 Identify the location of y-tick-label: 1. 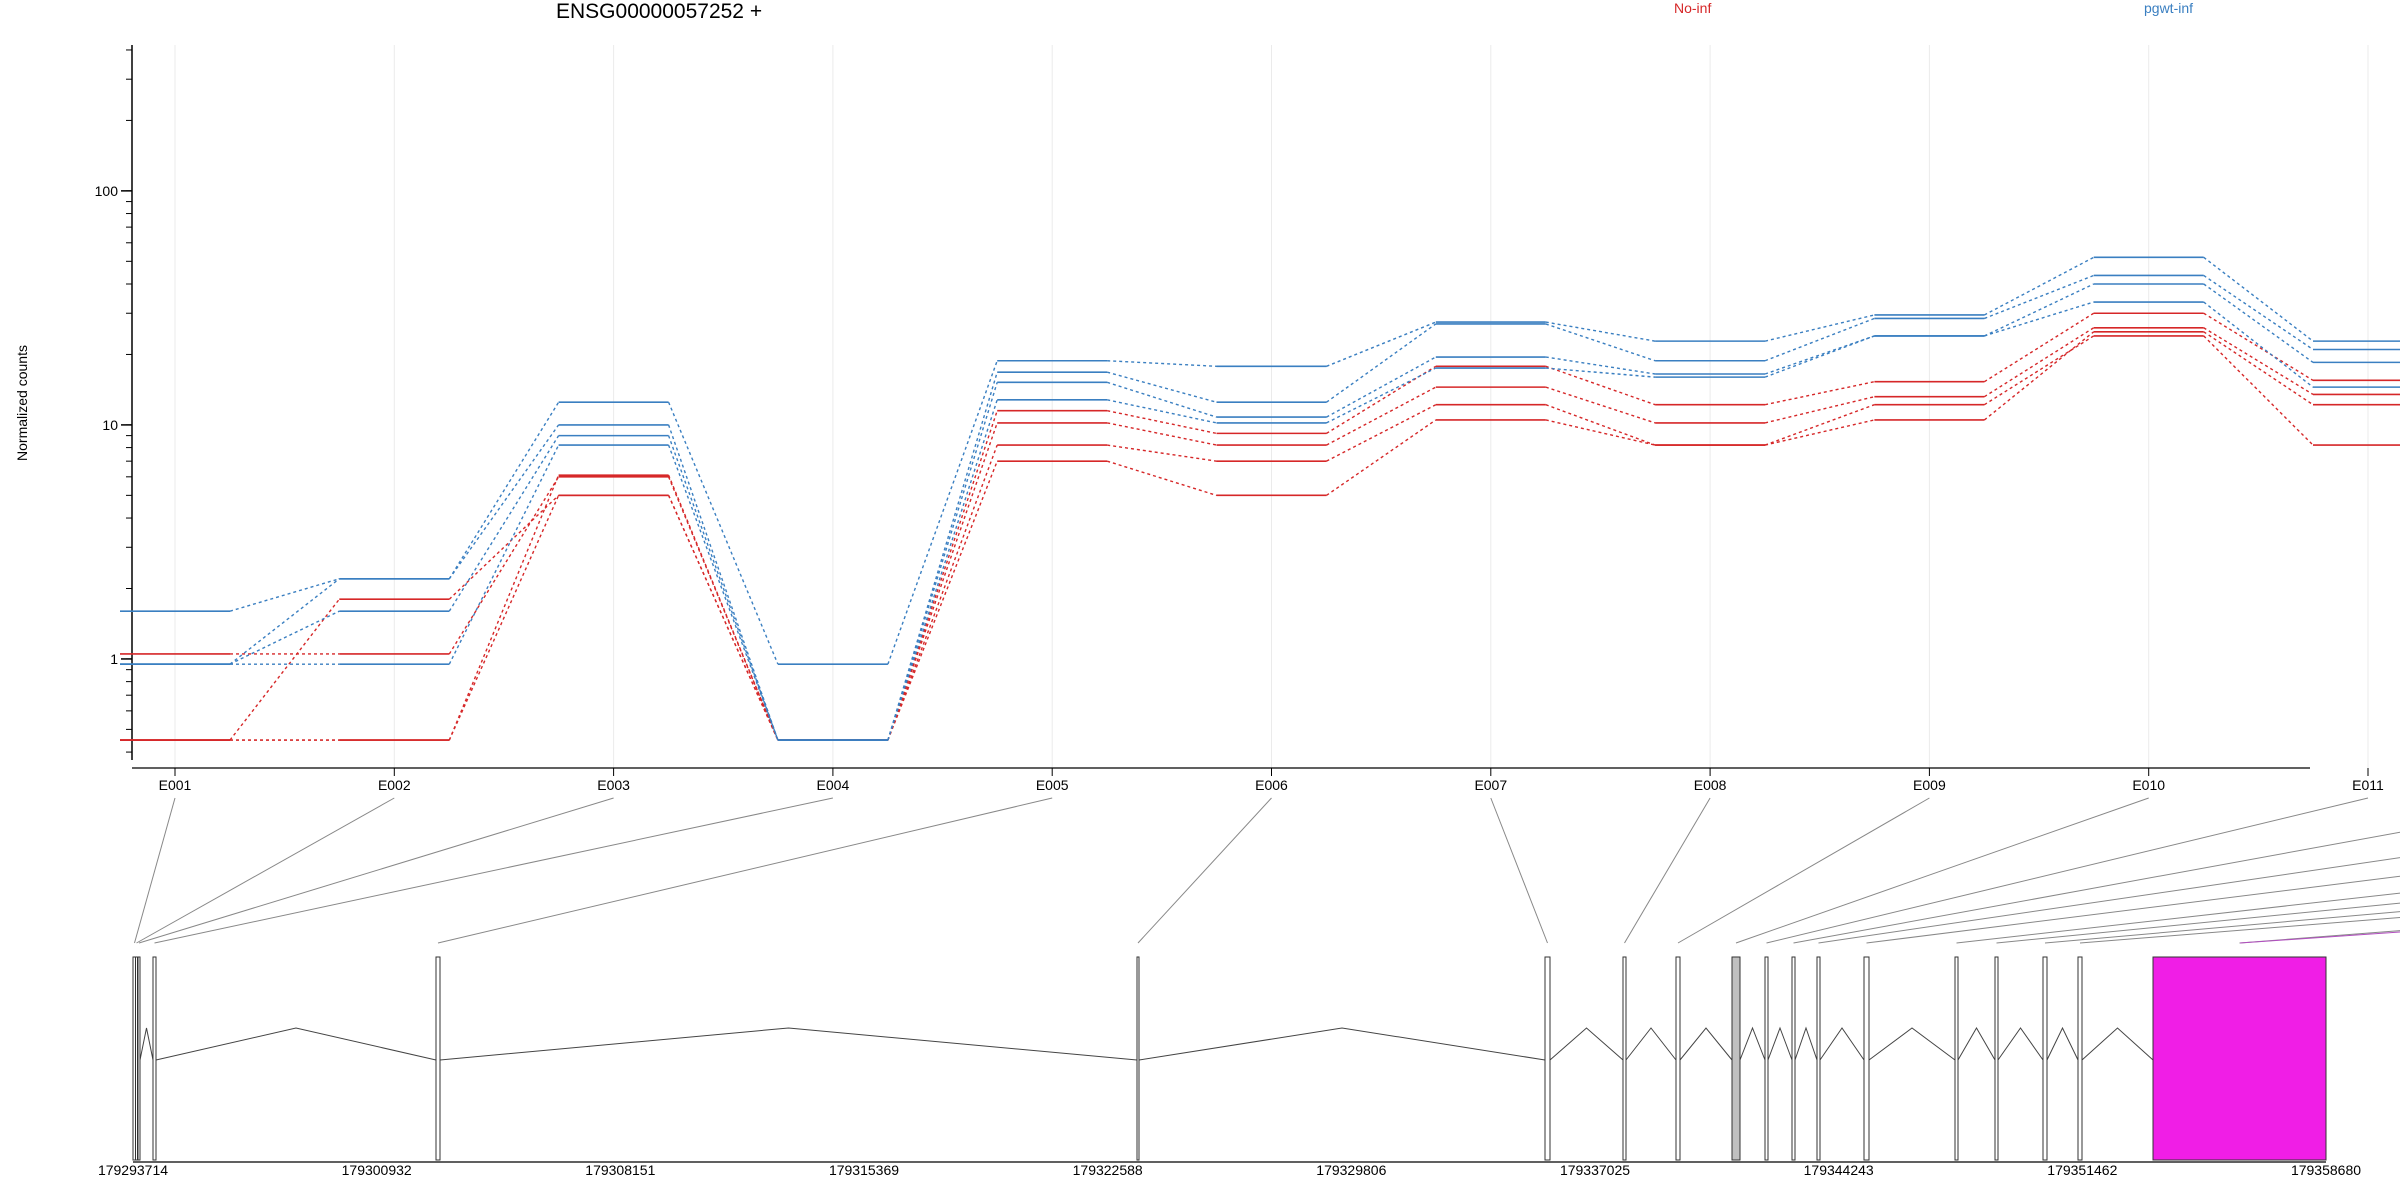
(114, 659).